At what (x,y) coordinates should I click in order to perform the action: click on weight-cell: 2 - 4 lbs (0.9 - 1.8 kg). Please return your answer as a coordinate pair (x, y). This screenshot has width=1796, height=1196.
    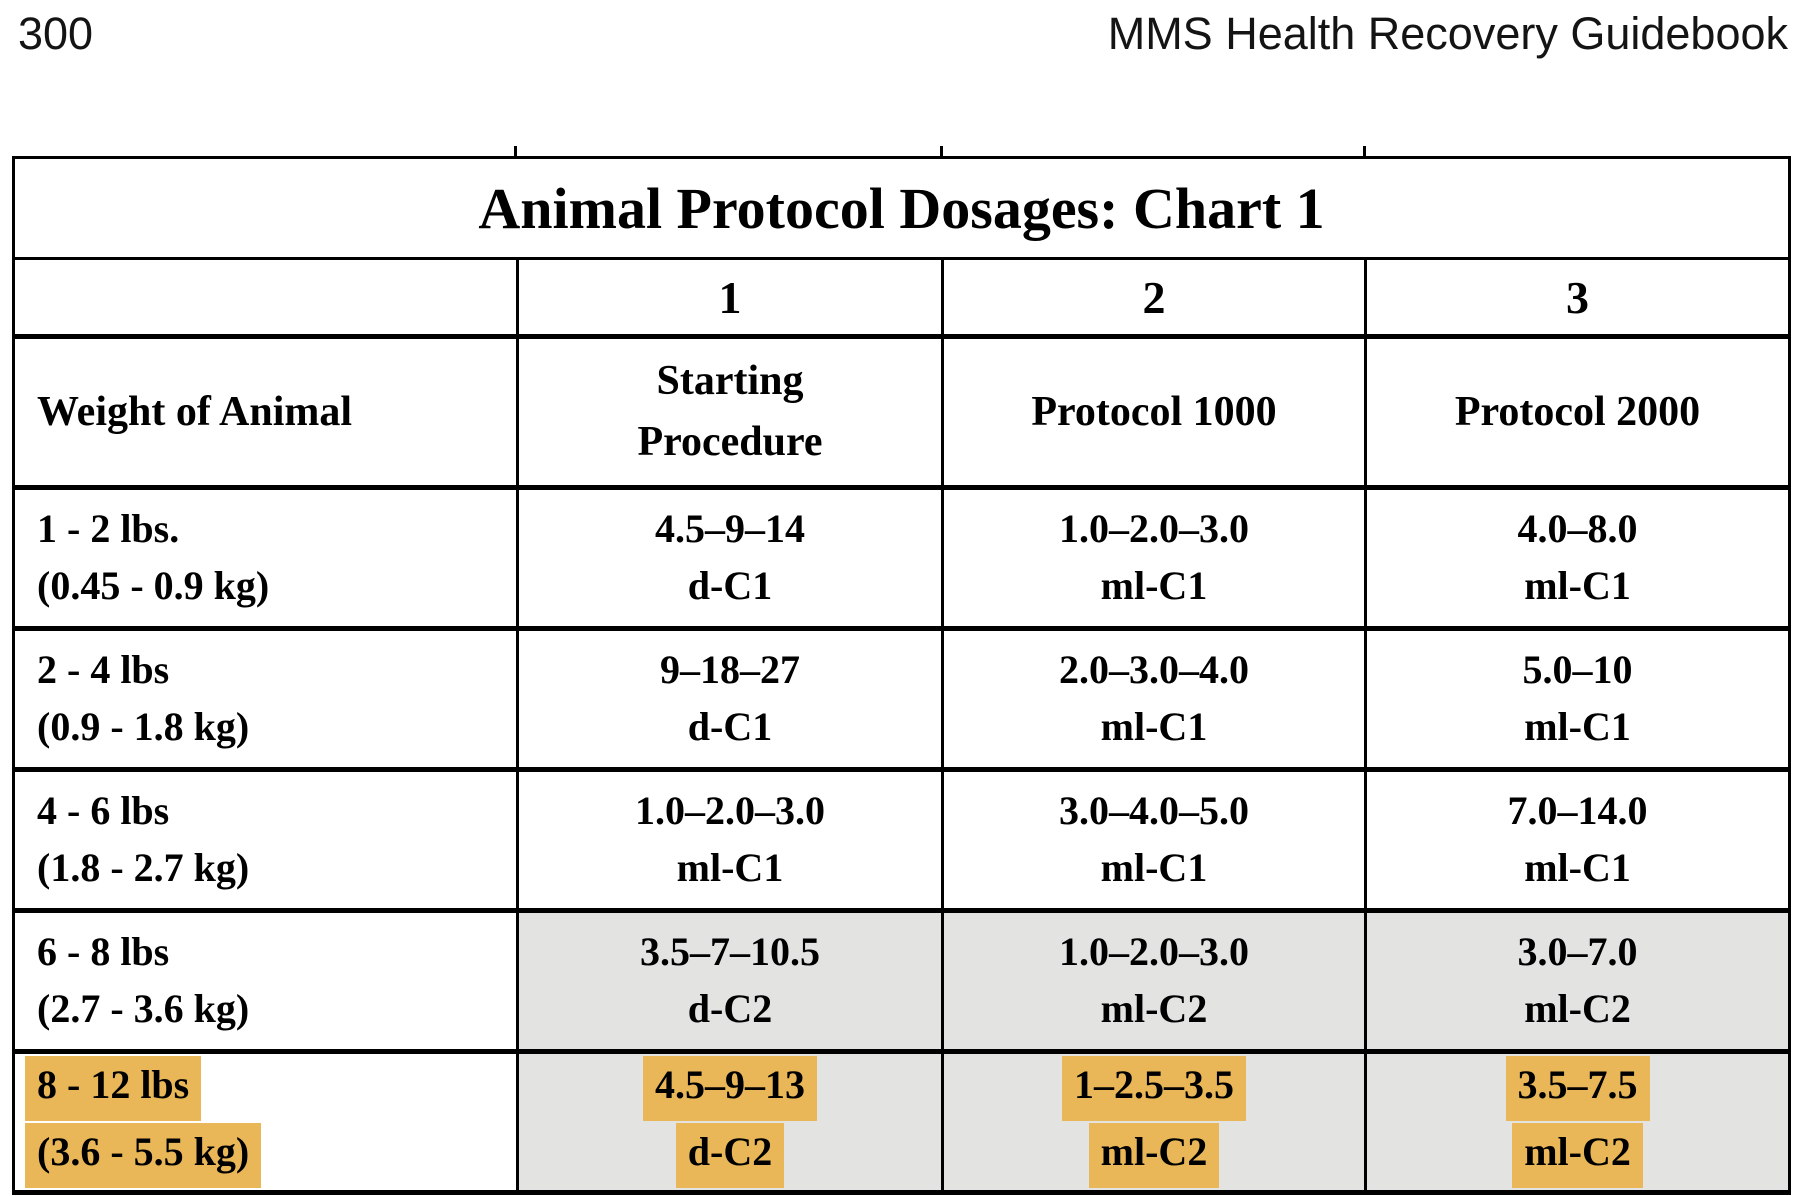
    Looking at the image, I should click on (265, 699).